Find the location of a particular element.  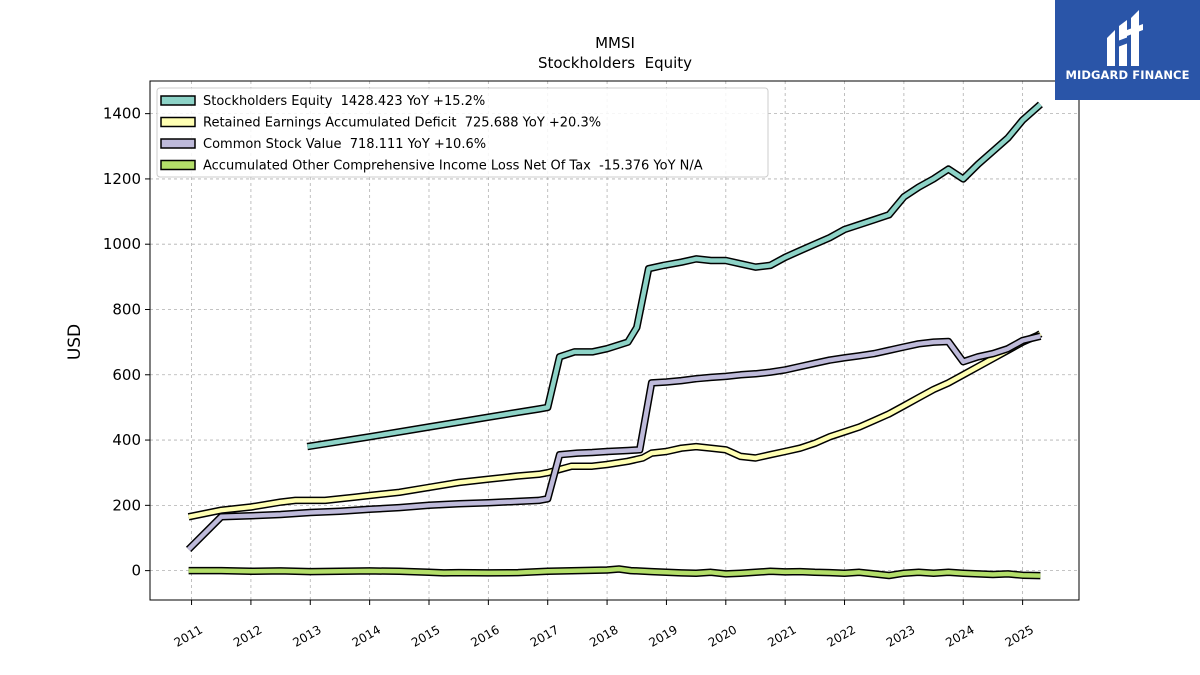

y-tick-label: 1000 is located at coordinates (122, 244).